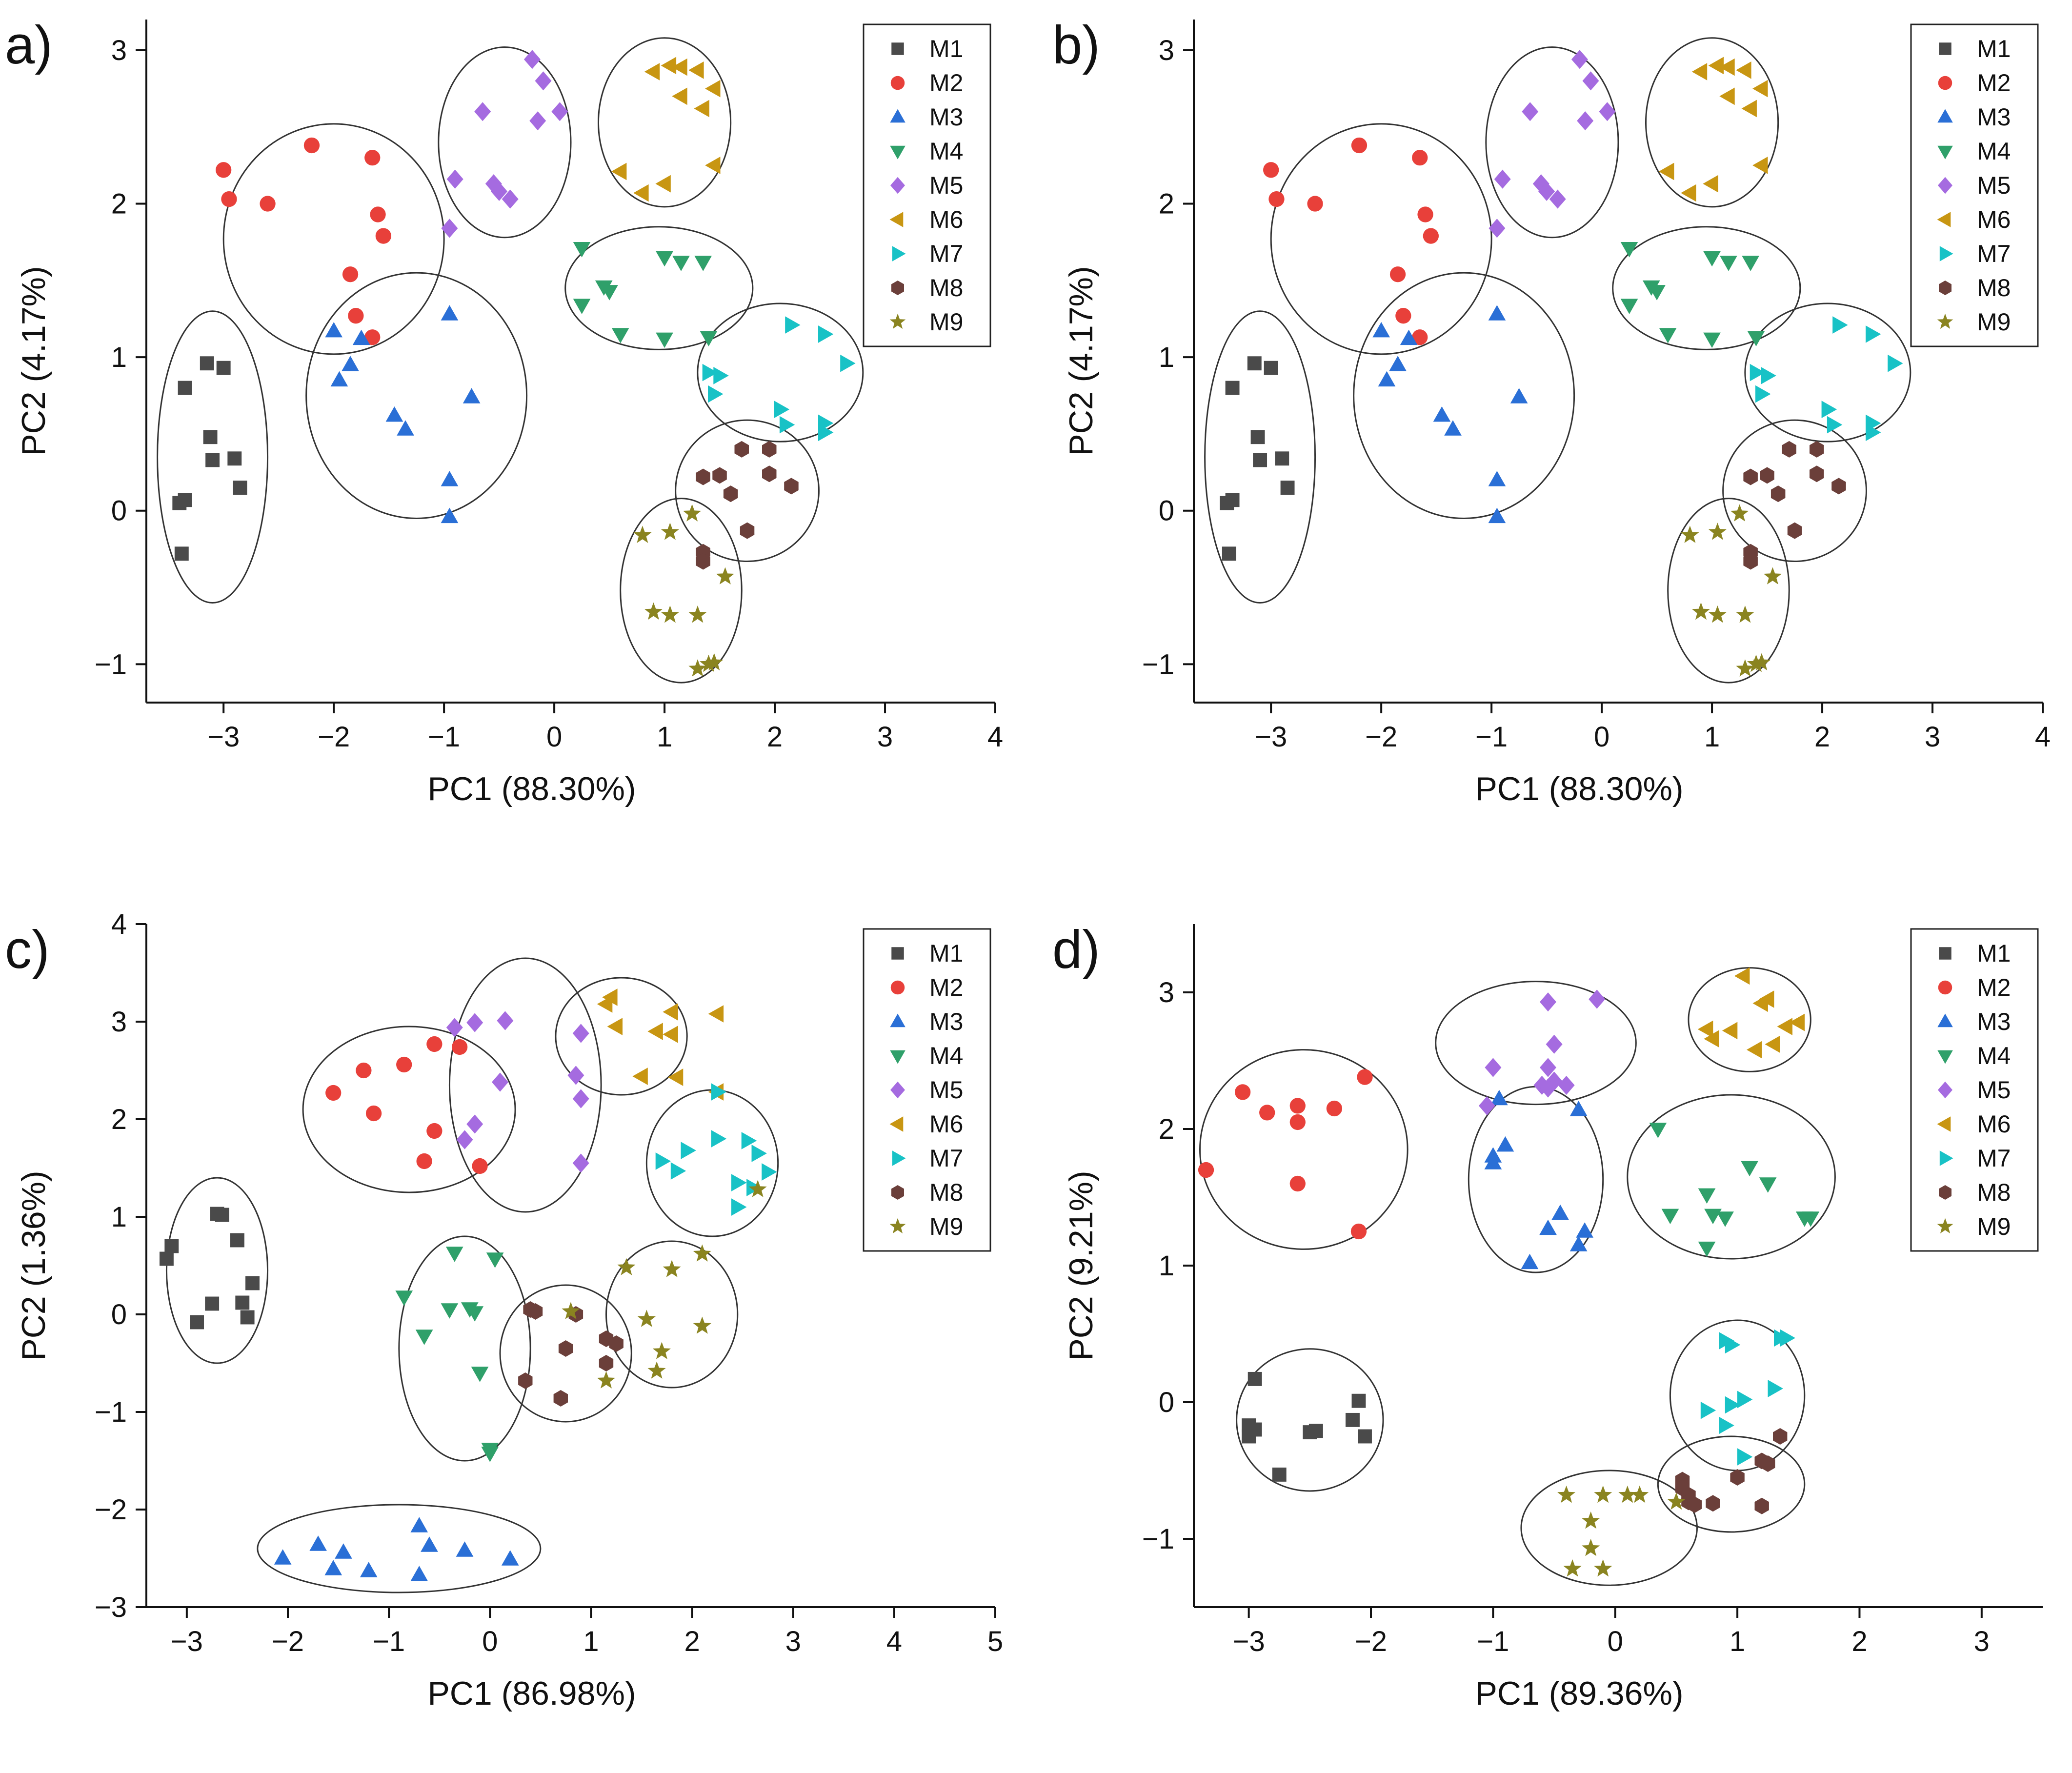  Describe the element at coordinates (111, 1510) in the screenshot. I see `y-tick-label: −2` at that location.